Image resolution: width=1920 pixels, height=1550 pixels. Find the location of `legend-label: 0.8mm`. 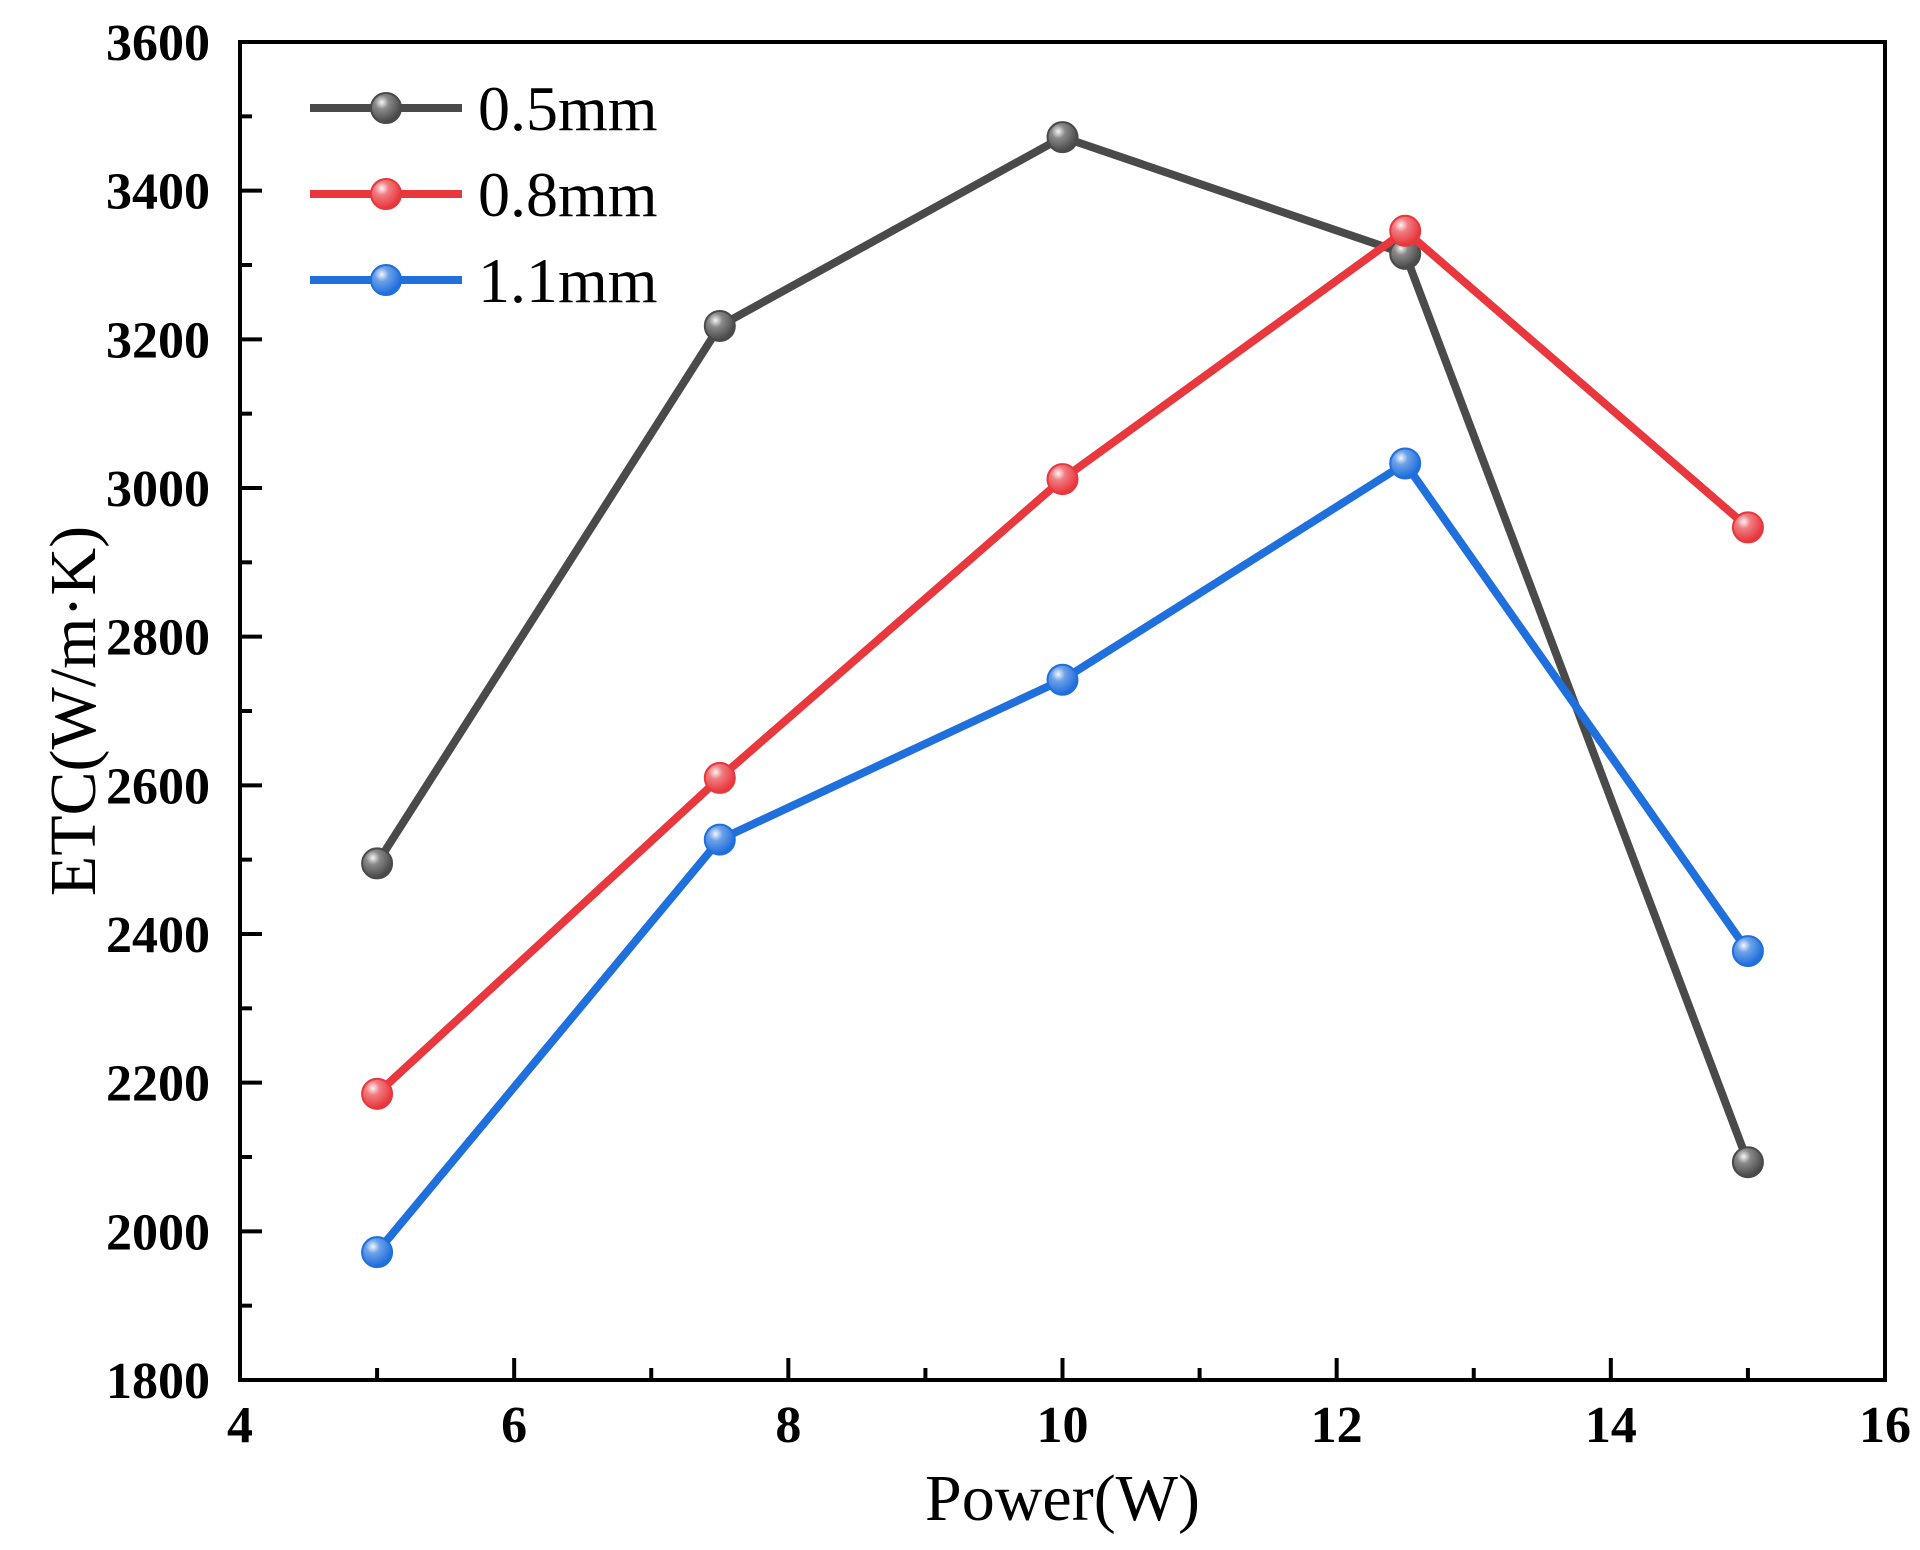

legend-label: 0.8mm is located at coordinates (568, 194).